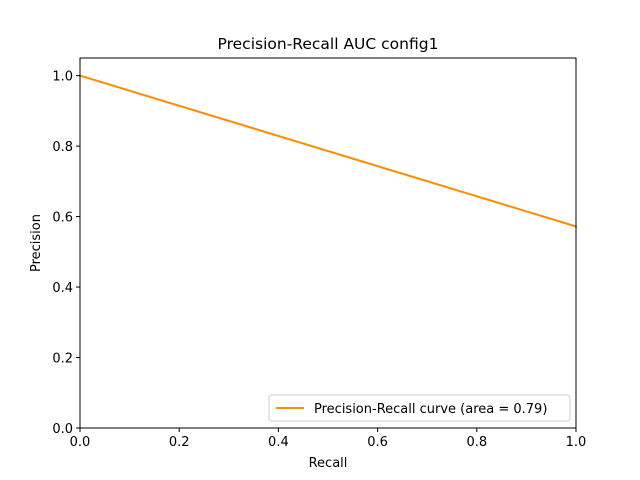 This screenshot has width=640, height=480. I want to click on y-tick-label: 1.0, so click(62, 77).